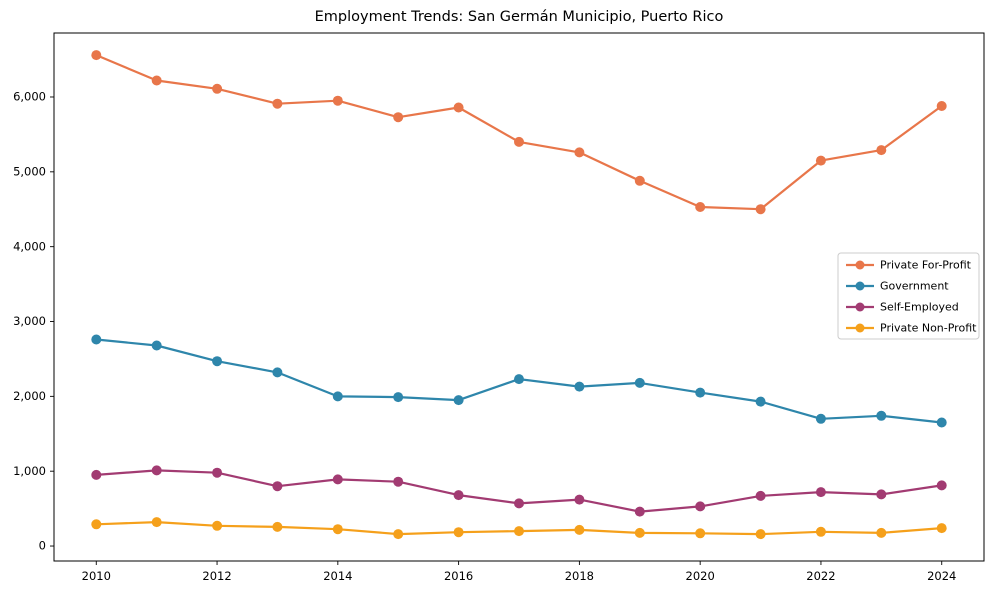 This screenshot has width=1000, height=600. I want to click on series-government, so click(519, 381).